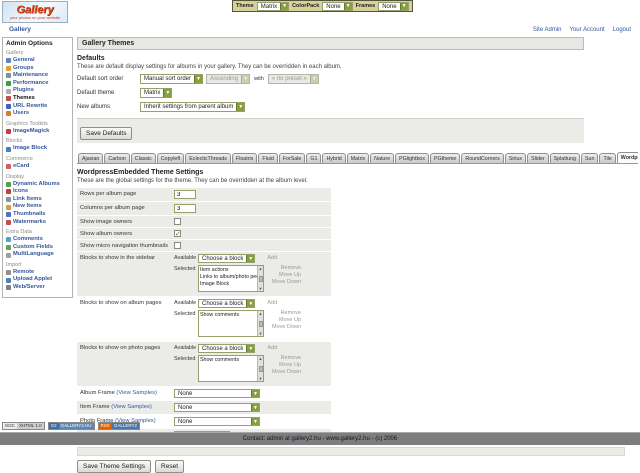  I want to click on sidebar-item-plugins: Plugins, so click(38, 91).